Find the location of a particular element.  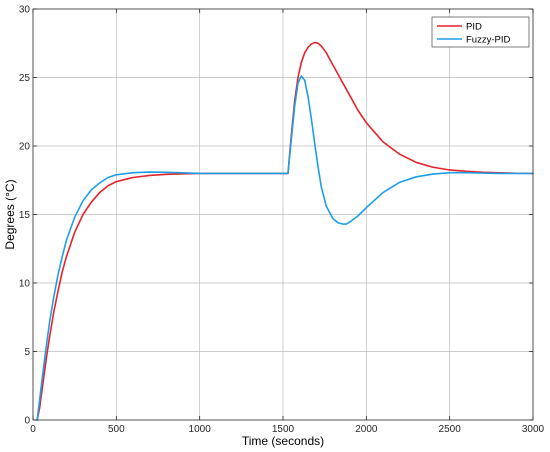

x-tick-label: 2000 is located at coordinates (366, 429).